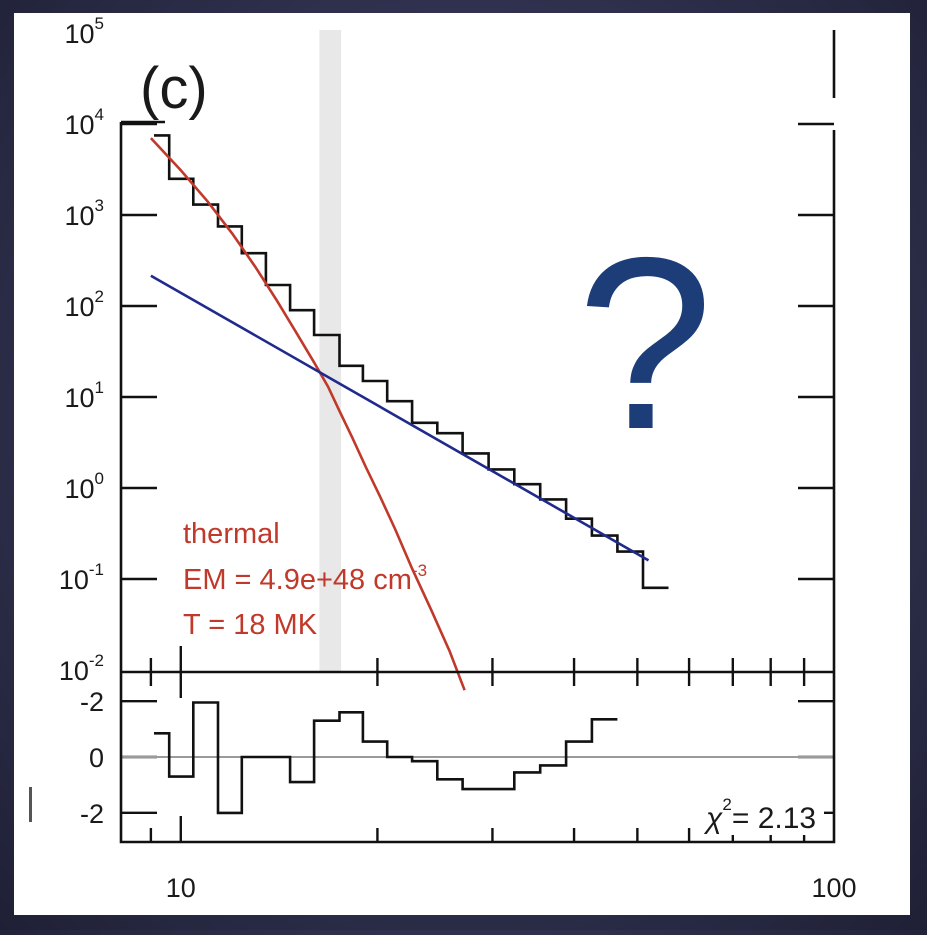 The width and height of the screenshot is (927, 935). I want to click on annotation-em: EM = 4.9e+48 cm-3, so click(305, 578).